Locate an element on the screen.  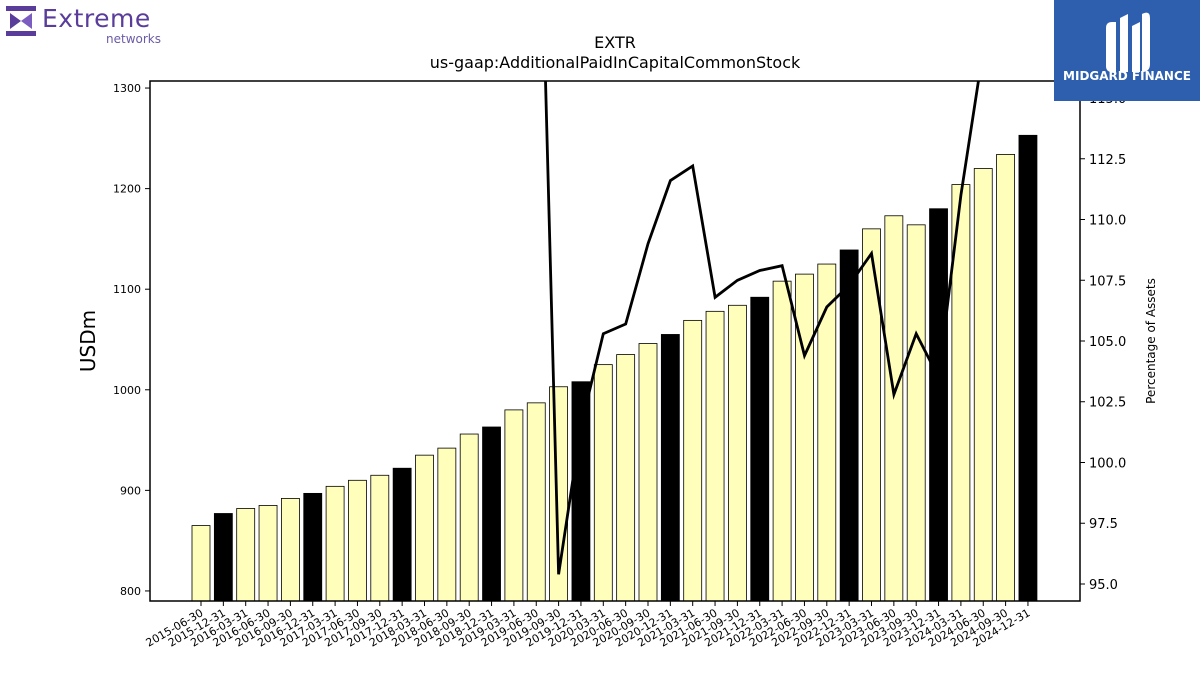
y2-tick-label: 95.0 is located at coordinates (1103, 585).